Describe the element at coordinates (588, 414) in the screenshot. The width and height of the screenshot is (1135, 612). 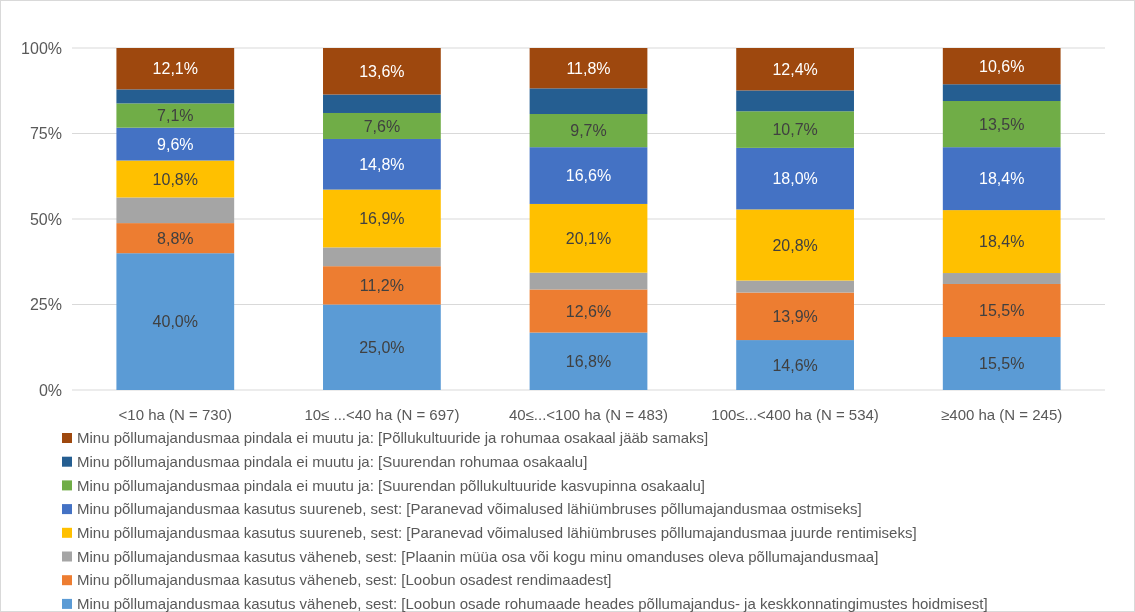
I see `x-tick-label: 40≤...<100 ha (N = 483)` at that location.